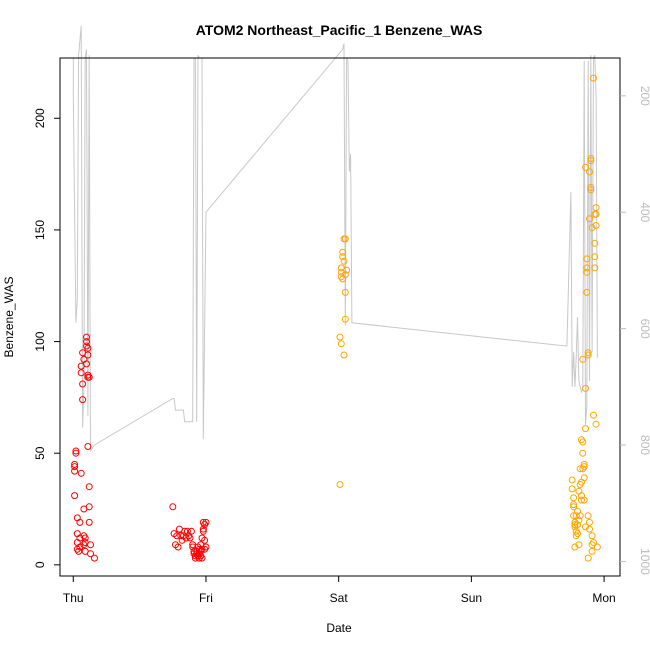 Image resolution: width=650 pixels, height=650 pixels. Describe the element at coordinates (40, 341) in the screenshot. I see `y-tick-label: 100` at that location.